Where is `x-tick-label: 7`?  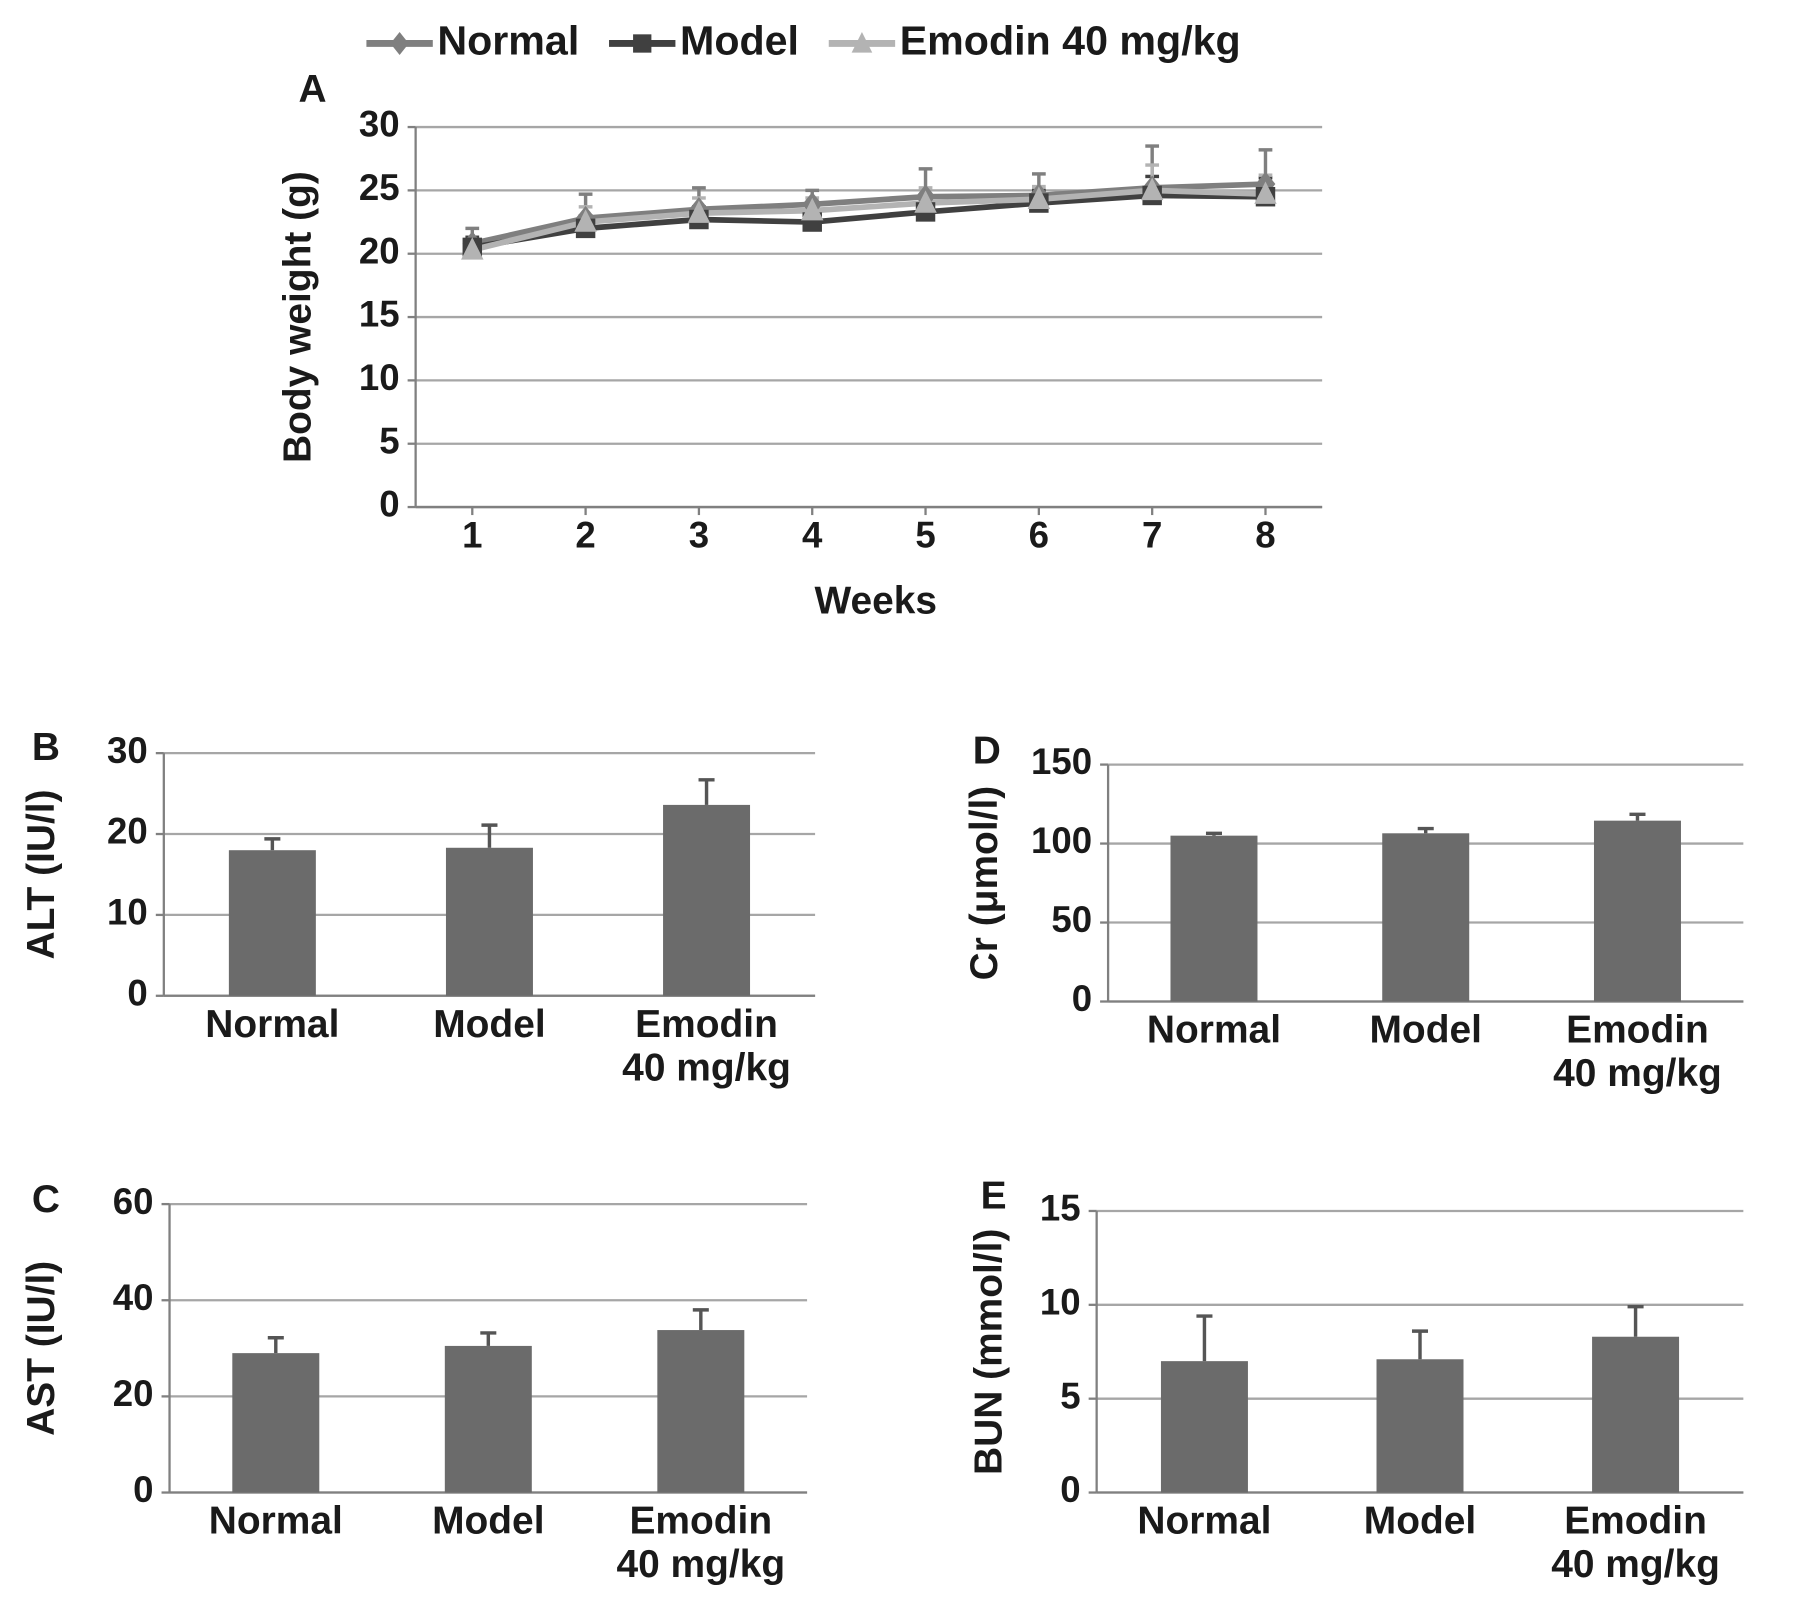
x-tick-label: 7 is located at coordinates (1152, 535).